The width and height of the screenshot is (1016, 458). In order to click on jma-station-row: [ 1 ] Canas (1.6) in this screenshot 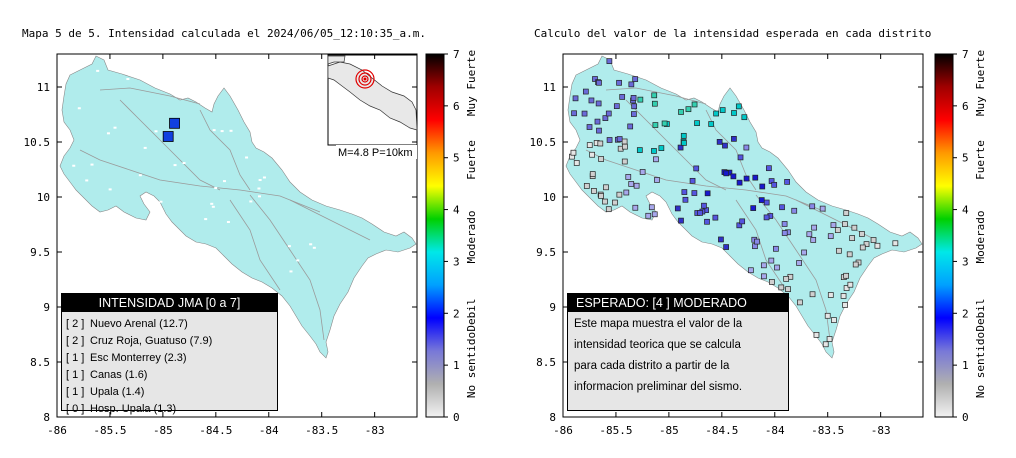, I will do `click(169, 375)`.